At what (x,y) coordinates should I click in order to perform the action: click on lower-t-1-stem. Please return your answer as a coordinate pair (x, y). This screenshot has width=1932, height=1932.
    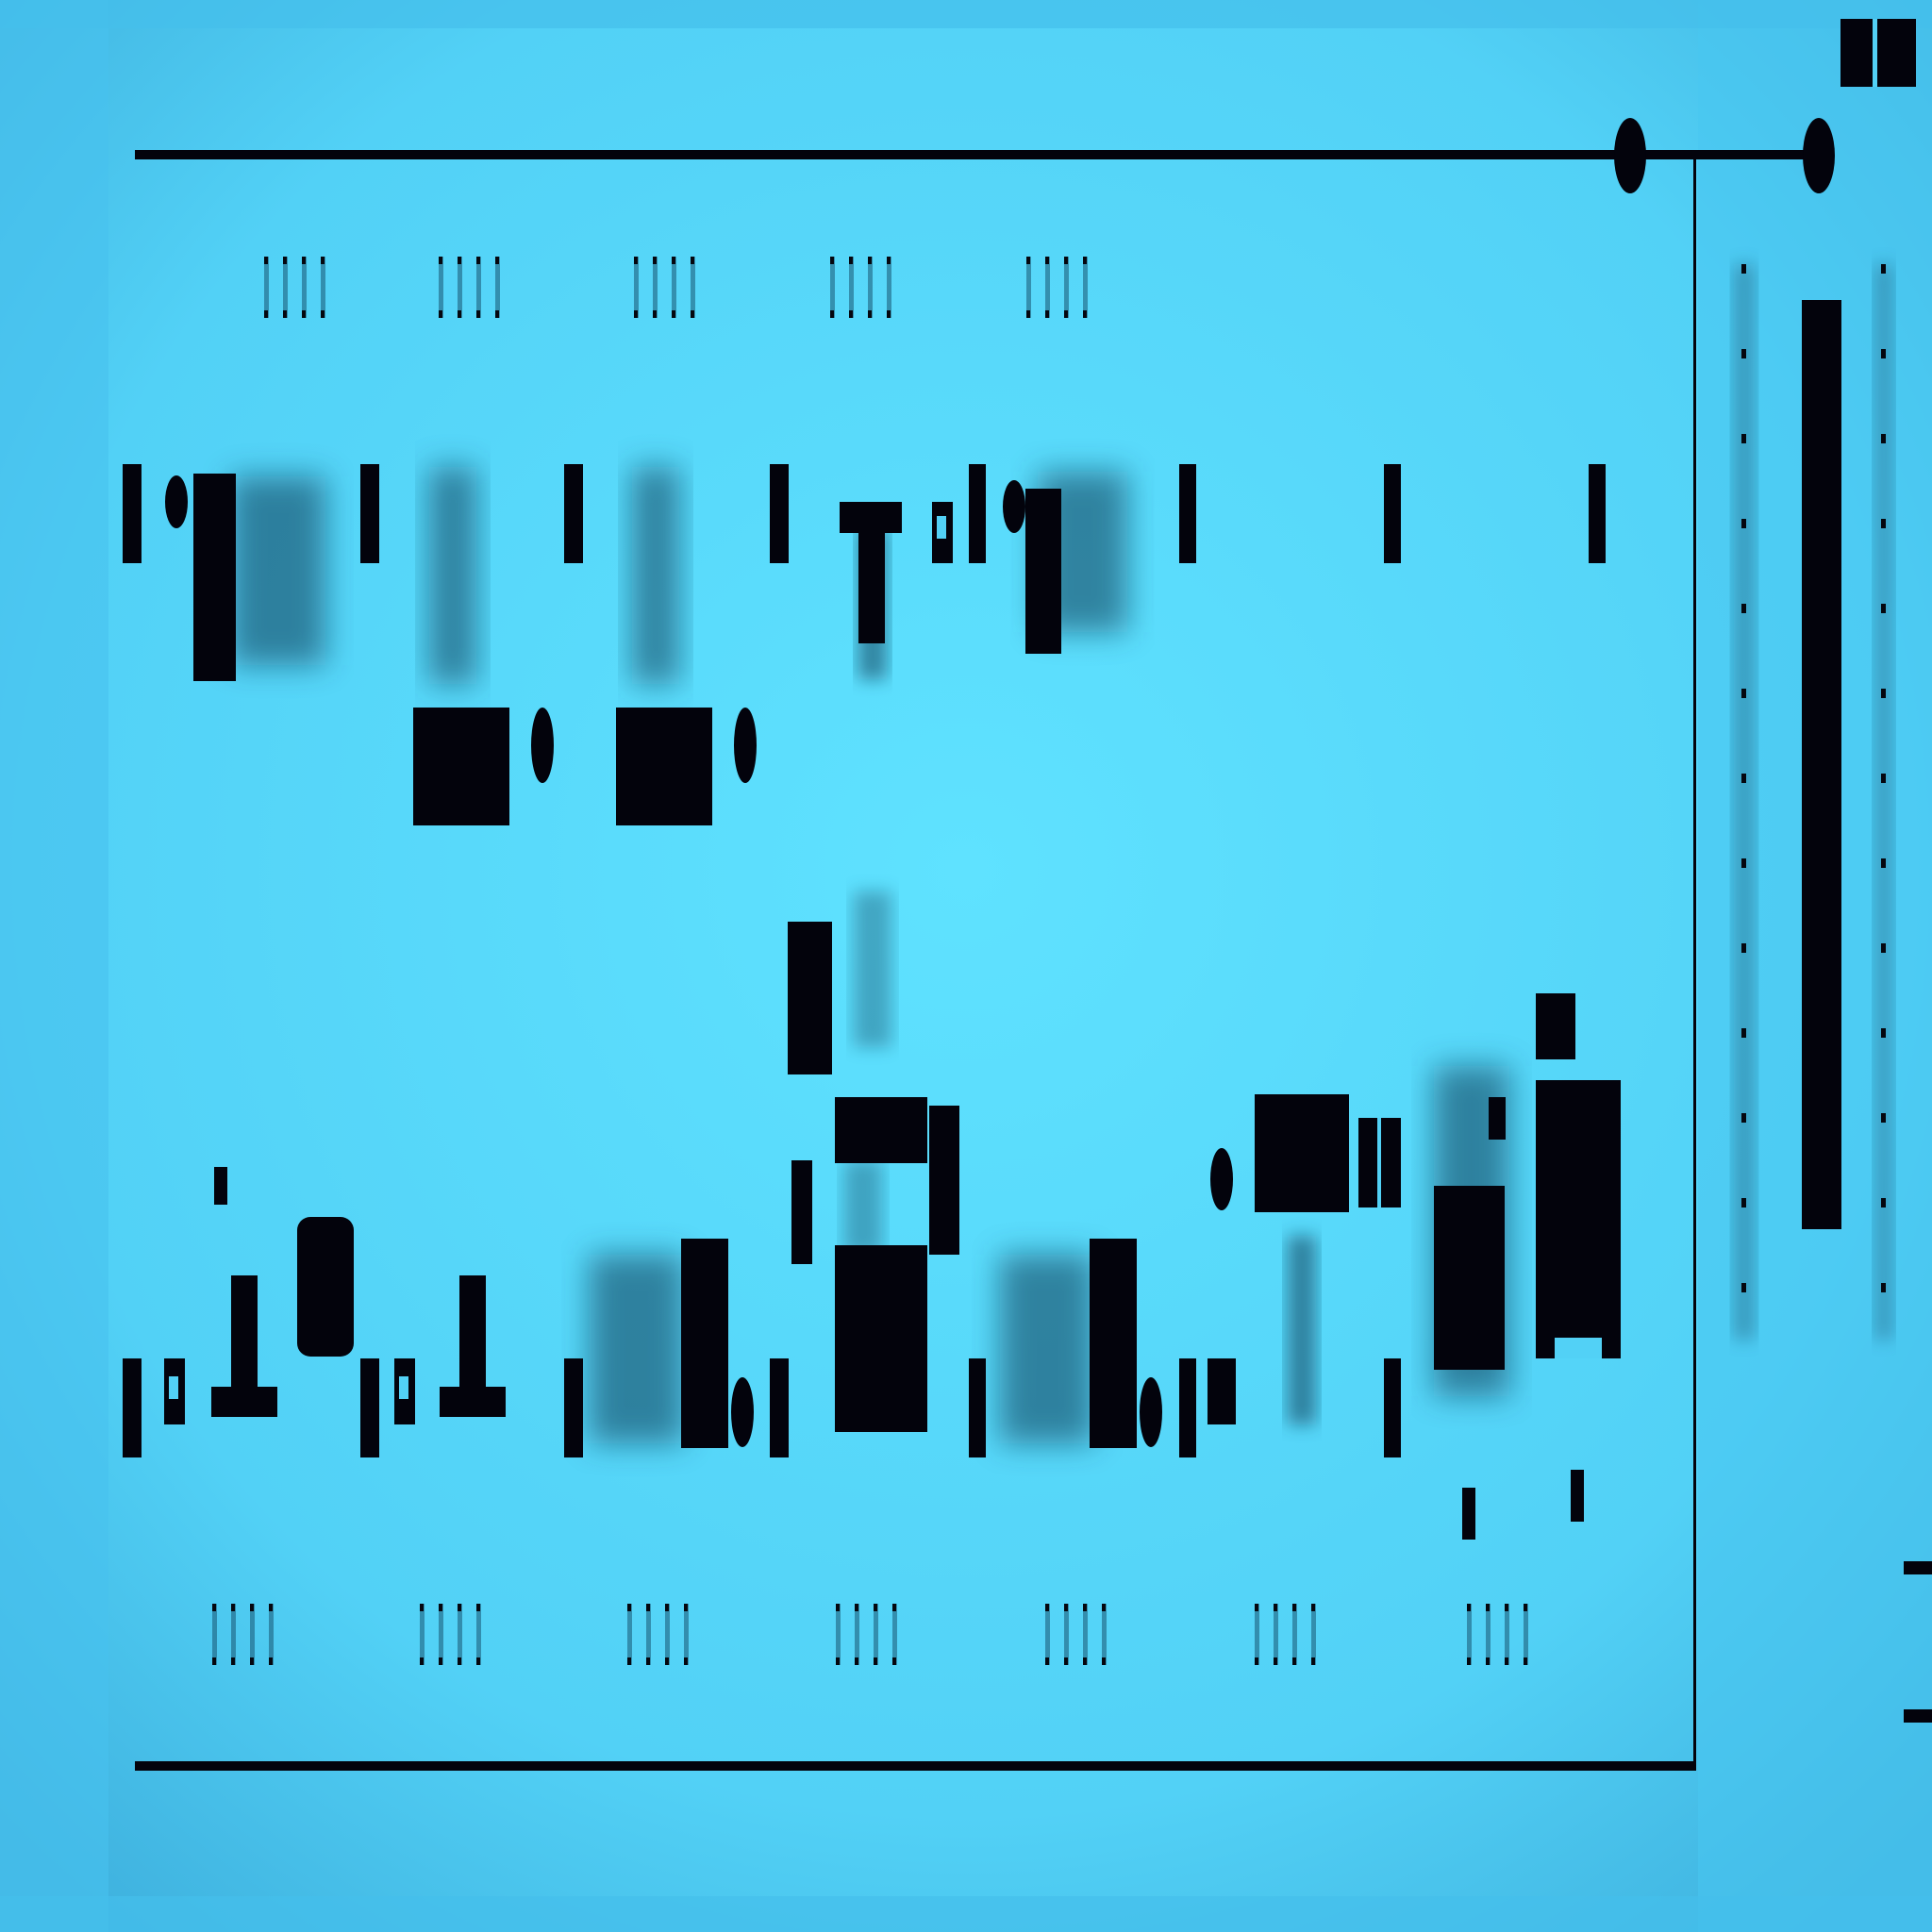
    Looking at the image, I should click on (244, 1332).